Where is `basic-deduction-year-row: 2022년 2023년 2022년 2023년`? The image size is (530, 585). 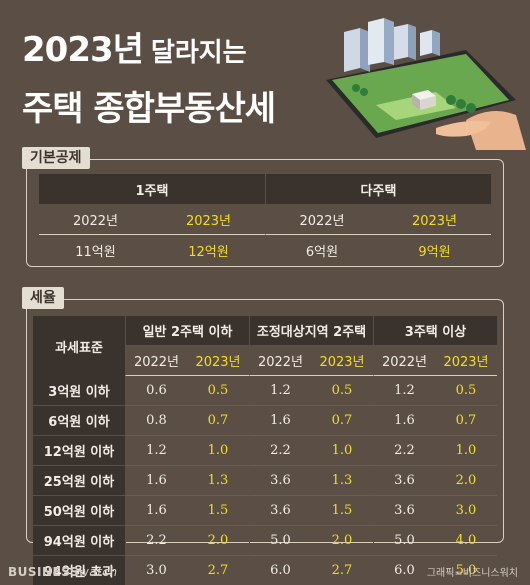
basic-deduction-year-row: 2022년 2023년 2022년 2023년 is located at coordinates (265, 219).